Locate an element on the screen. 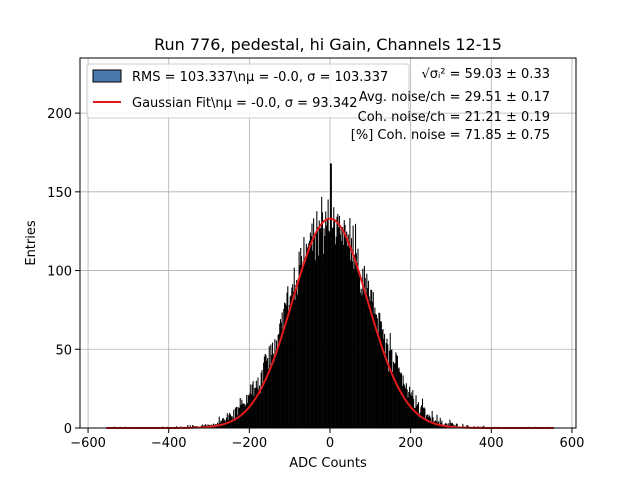 Image resolution: width=640 pixels, height=480 pixels. x-tick-label: 400 is located at coordinates (491, 443).